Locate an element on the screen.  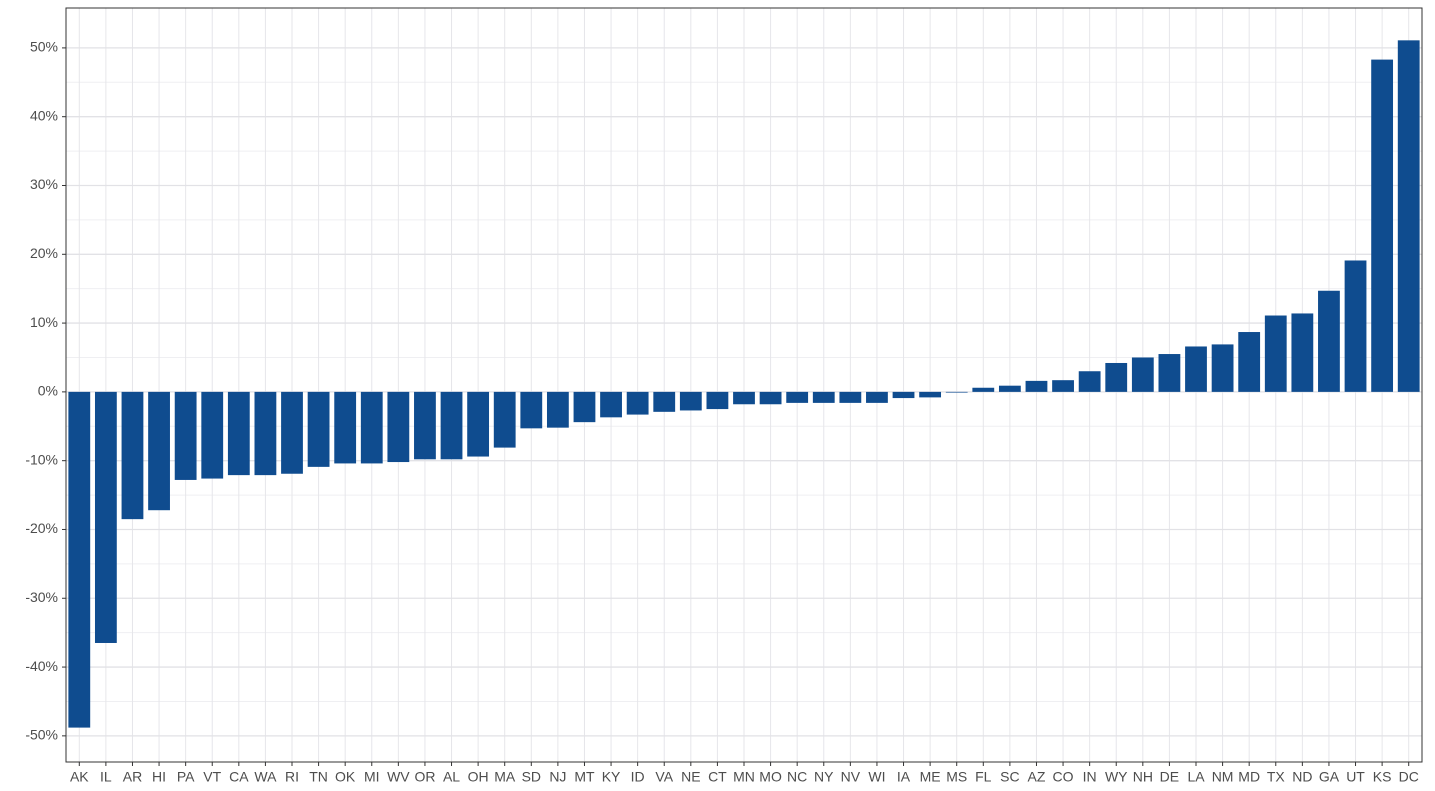
x-tick-label: TN is located at coordinates (318, 777).